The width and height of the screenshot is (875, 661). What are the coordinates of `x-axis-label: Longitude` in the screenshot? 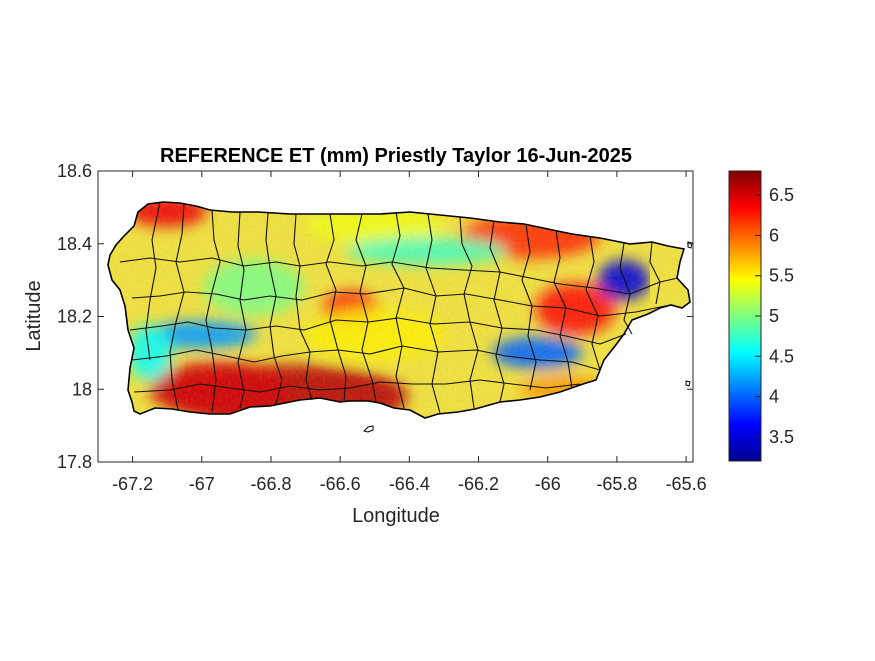 It's located at (396, 516).